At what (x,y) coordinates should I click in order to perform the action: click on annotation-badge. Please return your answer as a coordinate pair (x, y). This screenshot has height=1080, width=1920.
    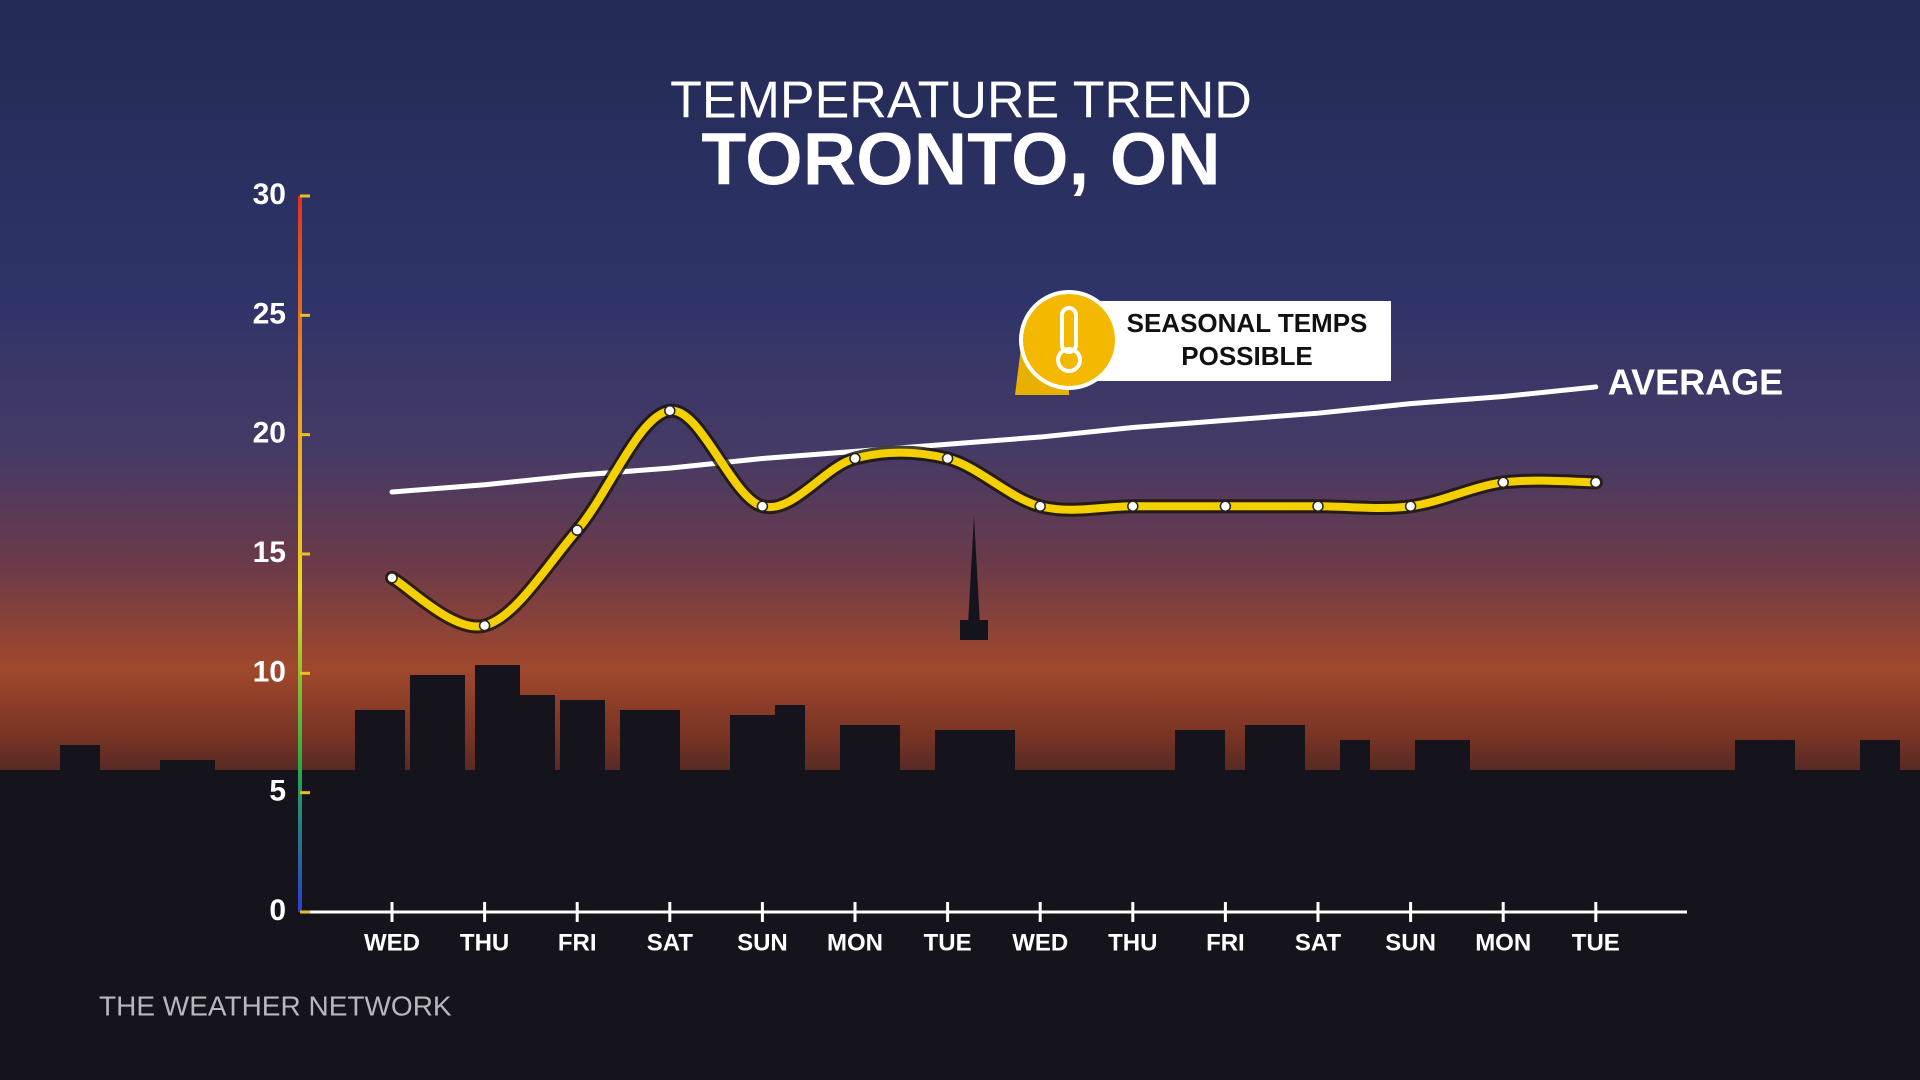
    Looking at the image, I should click on (1069, 340).